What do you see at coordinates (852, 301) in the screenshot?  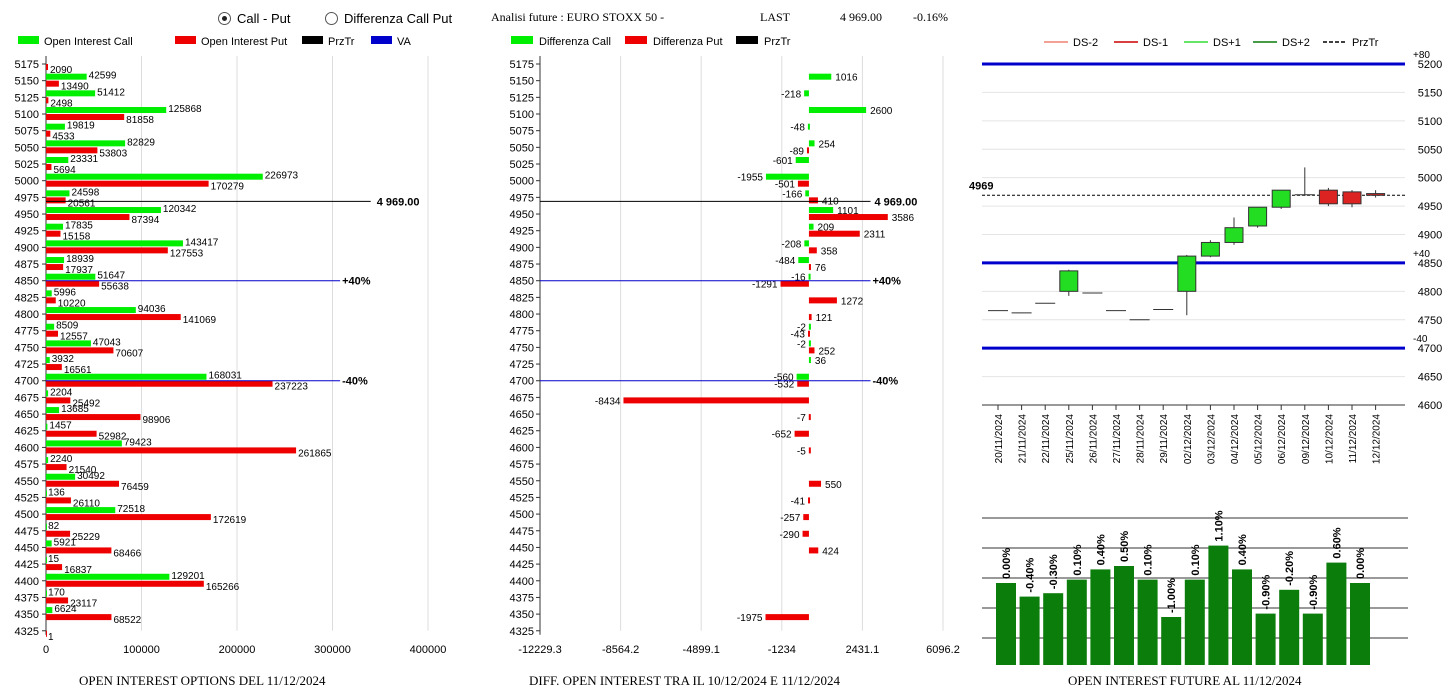 I see `put-diff-value: 1272` at bounding box center [852, 301].